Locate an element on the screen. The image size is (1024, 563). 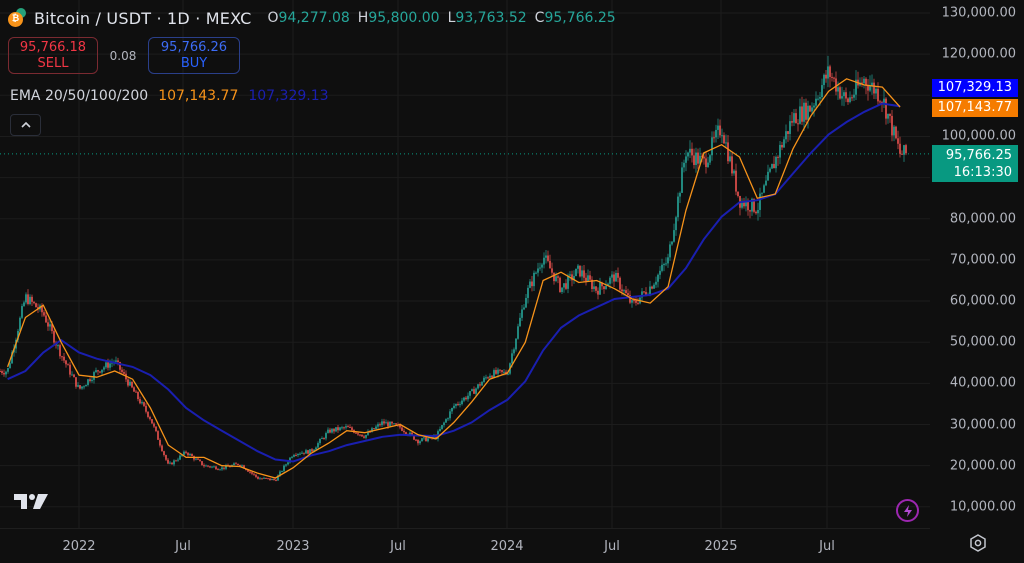
quick-action-button is located at coordinates (907, 510).